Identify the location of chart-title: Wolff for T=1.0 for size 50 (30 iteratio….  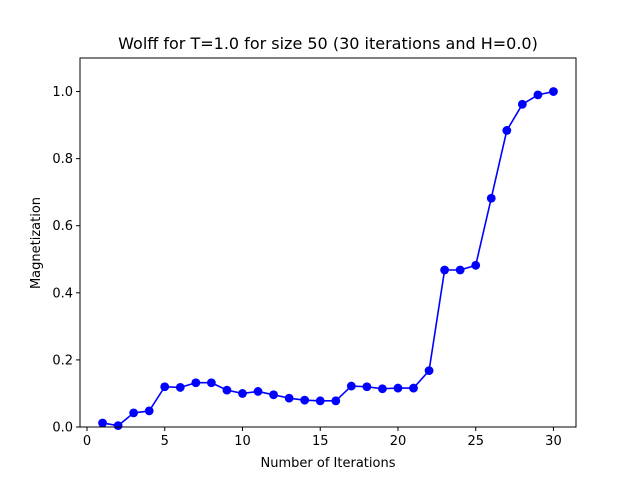
(328, 43).